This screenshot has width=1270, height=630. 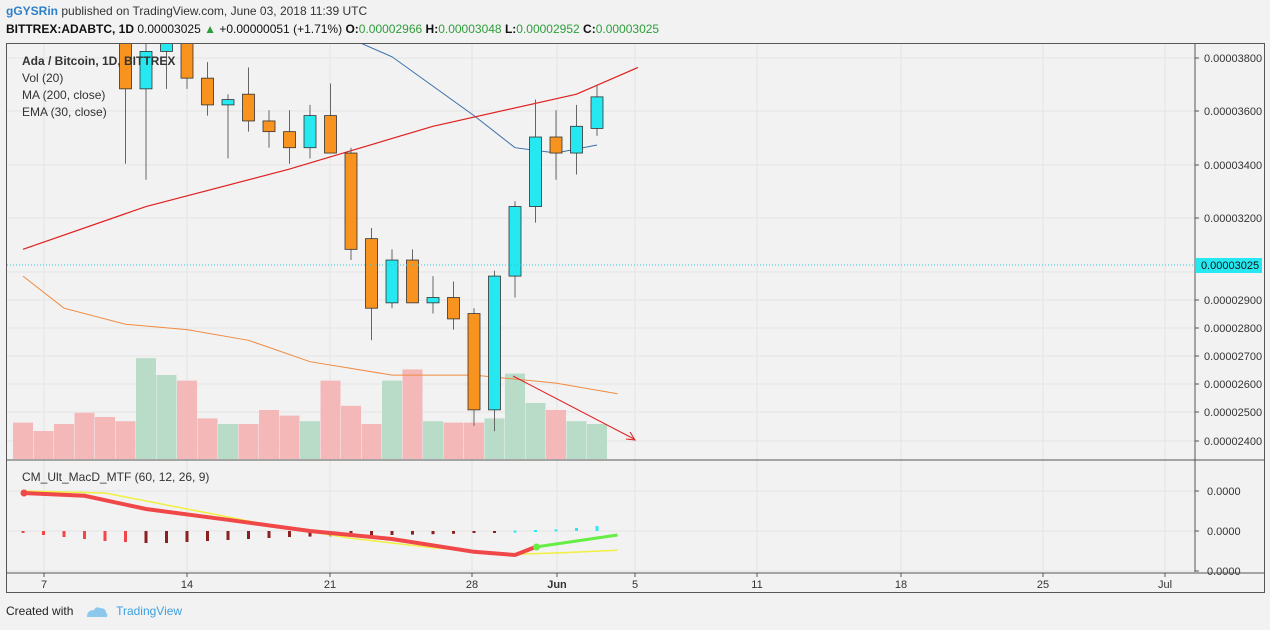 What do you see at coordinates (40, 611) in the screenshot?
I see `created-with-text: Created with` at bounding box center [40, 611].